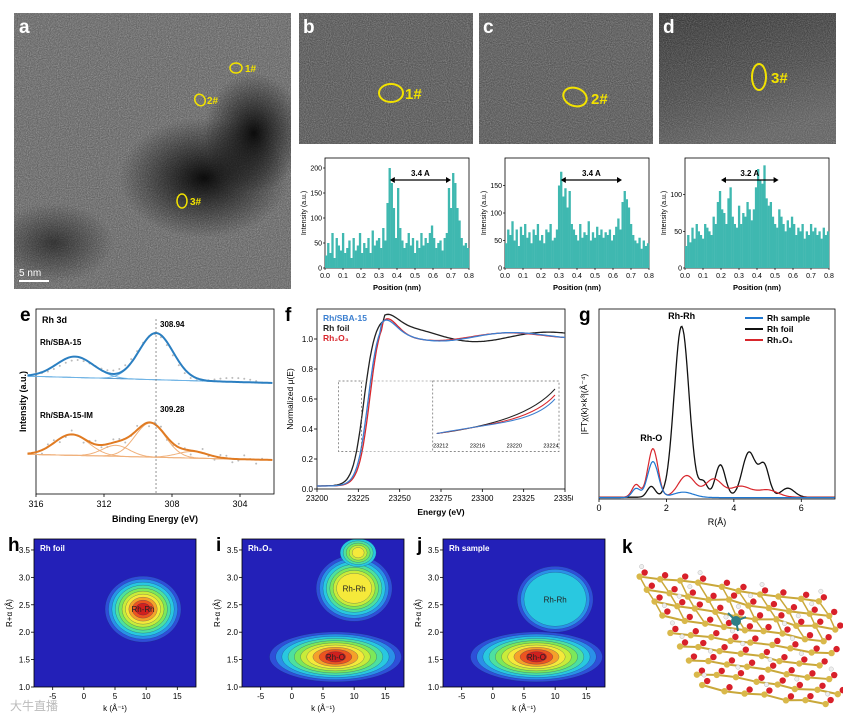 Image resolution: width=850 pixels, height=724 pixels. Describe the element at coordinates (317, 498) in the screenshot. I see `x-tick-label: 23200` at that location.